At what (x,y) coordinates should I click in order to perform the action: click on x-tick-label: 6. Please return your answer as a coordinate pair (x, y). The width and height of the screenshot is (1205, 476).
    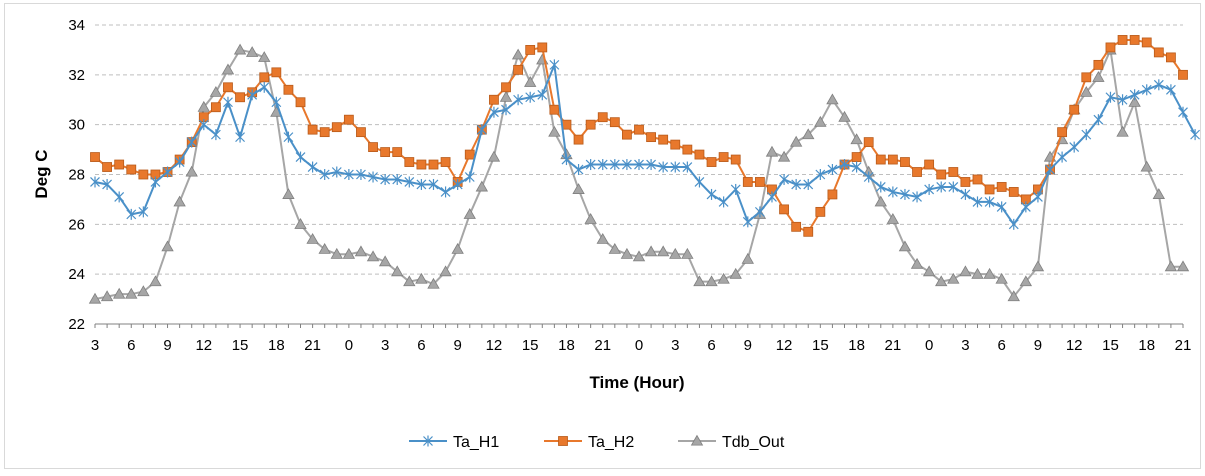
    Looking at the image, I should click on (711, 345).